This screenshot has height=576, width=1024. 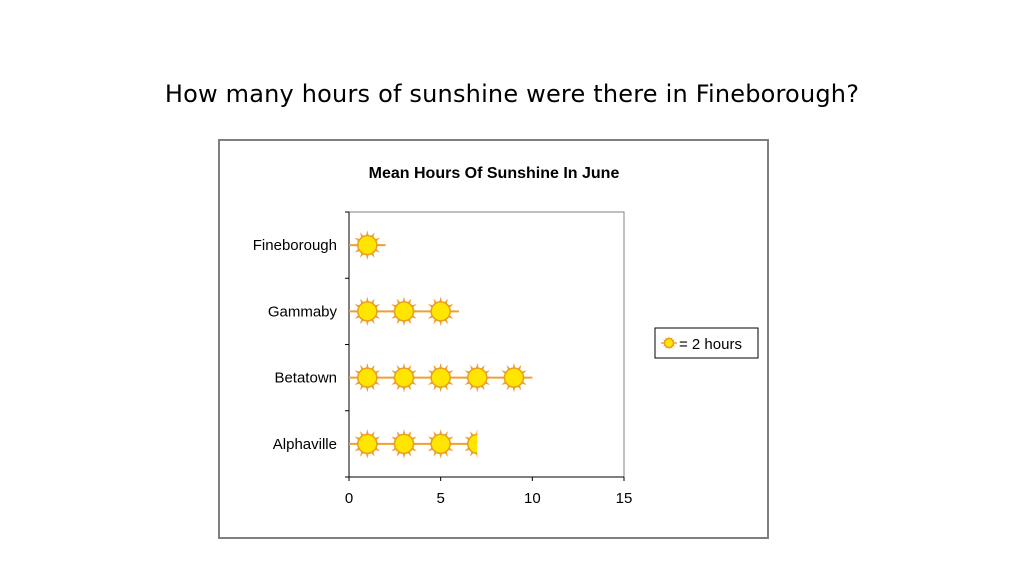 What do you see at coordinates (470, 444) in the screenshot?
I see `partial-sun-icon` at bounding box center [470, 444].